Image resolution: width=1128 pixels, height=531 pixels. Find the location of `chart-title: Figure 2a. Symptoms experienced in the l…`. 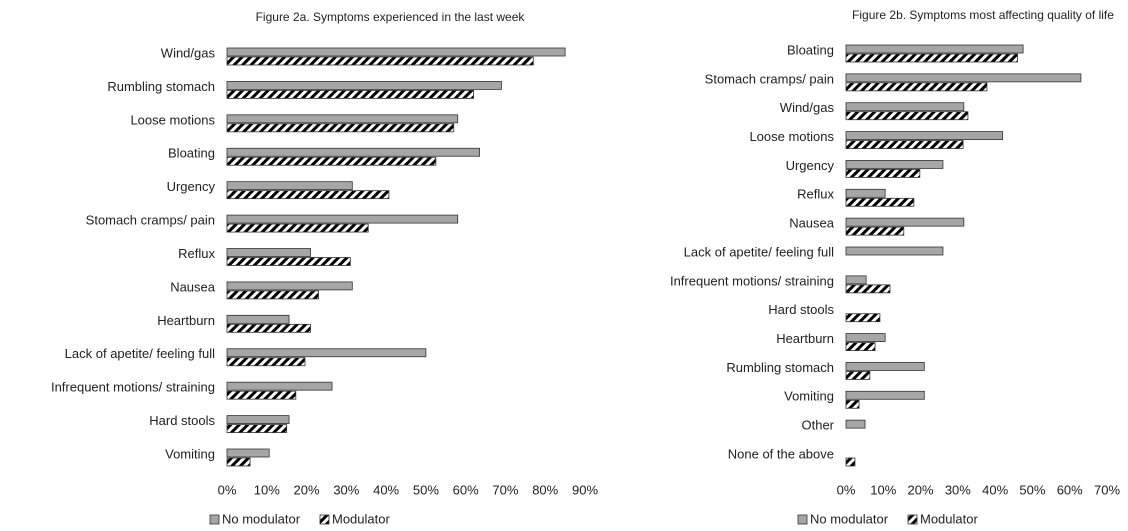

chart-title: Figure 2a. Symptoms experienced in the l… is located at coordinates (391, 17).